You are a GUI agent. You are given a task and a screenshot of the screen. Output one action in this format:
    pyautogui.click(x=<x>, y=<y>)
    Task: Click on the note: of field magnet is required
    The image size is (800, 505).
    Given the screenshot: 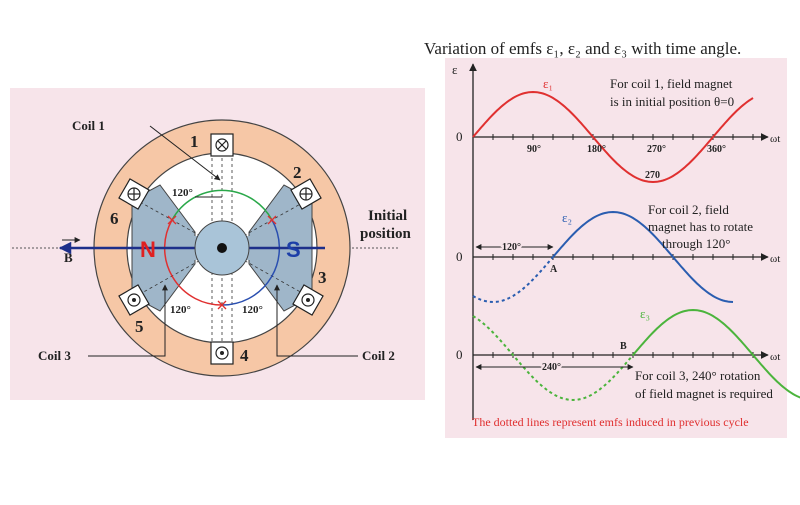 What is the action you would take?
    pyautogui.click(x=704, y=393)
    